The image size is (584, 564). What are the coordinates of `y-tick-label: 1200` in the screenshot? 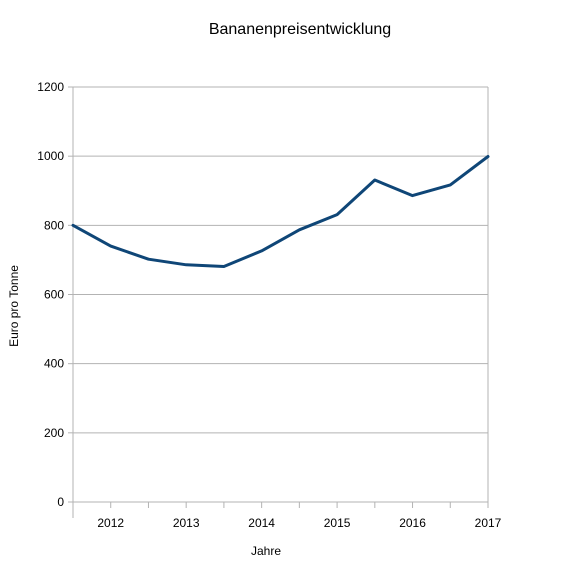 It's located at (50, 87).